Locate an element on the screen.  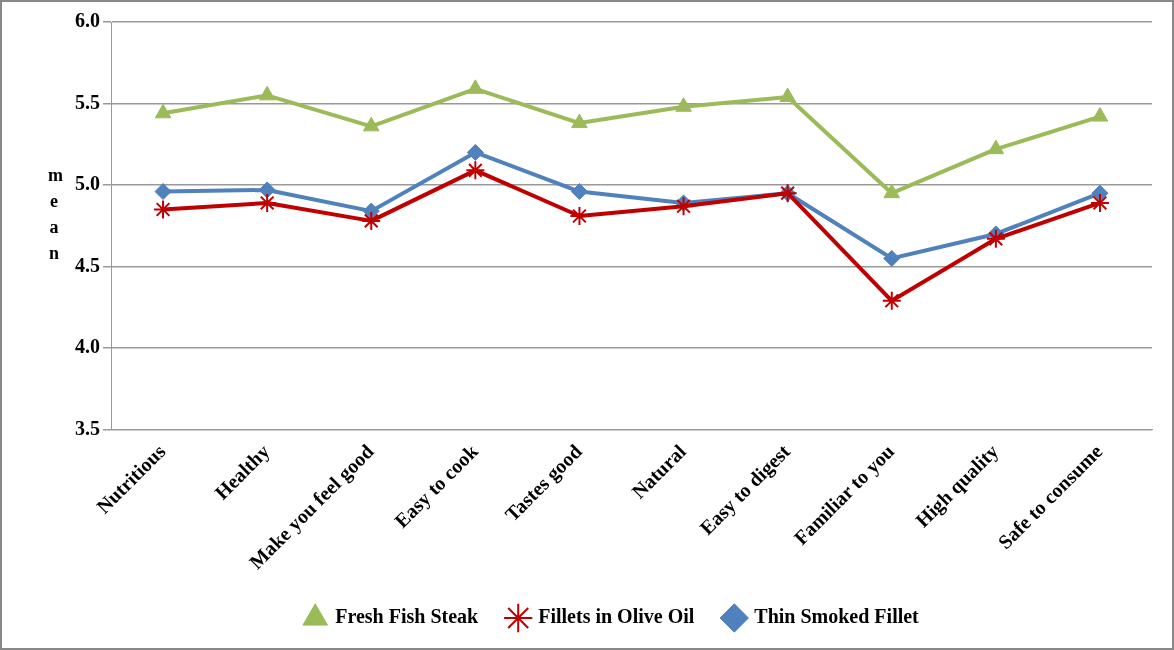
y-tick-label: 5.5 is located at coordinates (87, 101).